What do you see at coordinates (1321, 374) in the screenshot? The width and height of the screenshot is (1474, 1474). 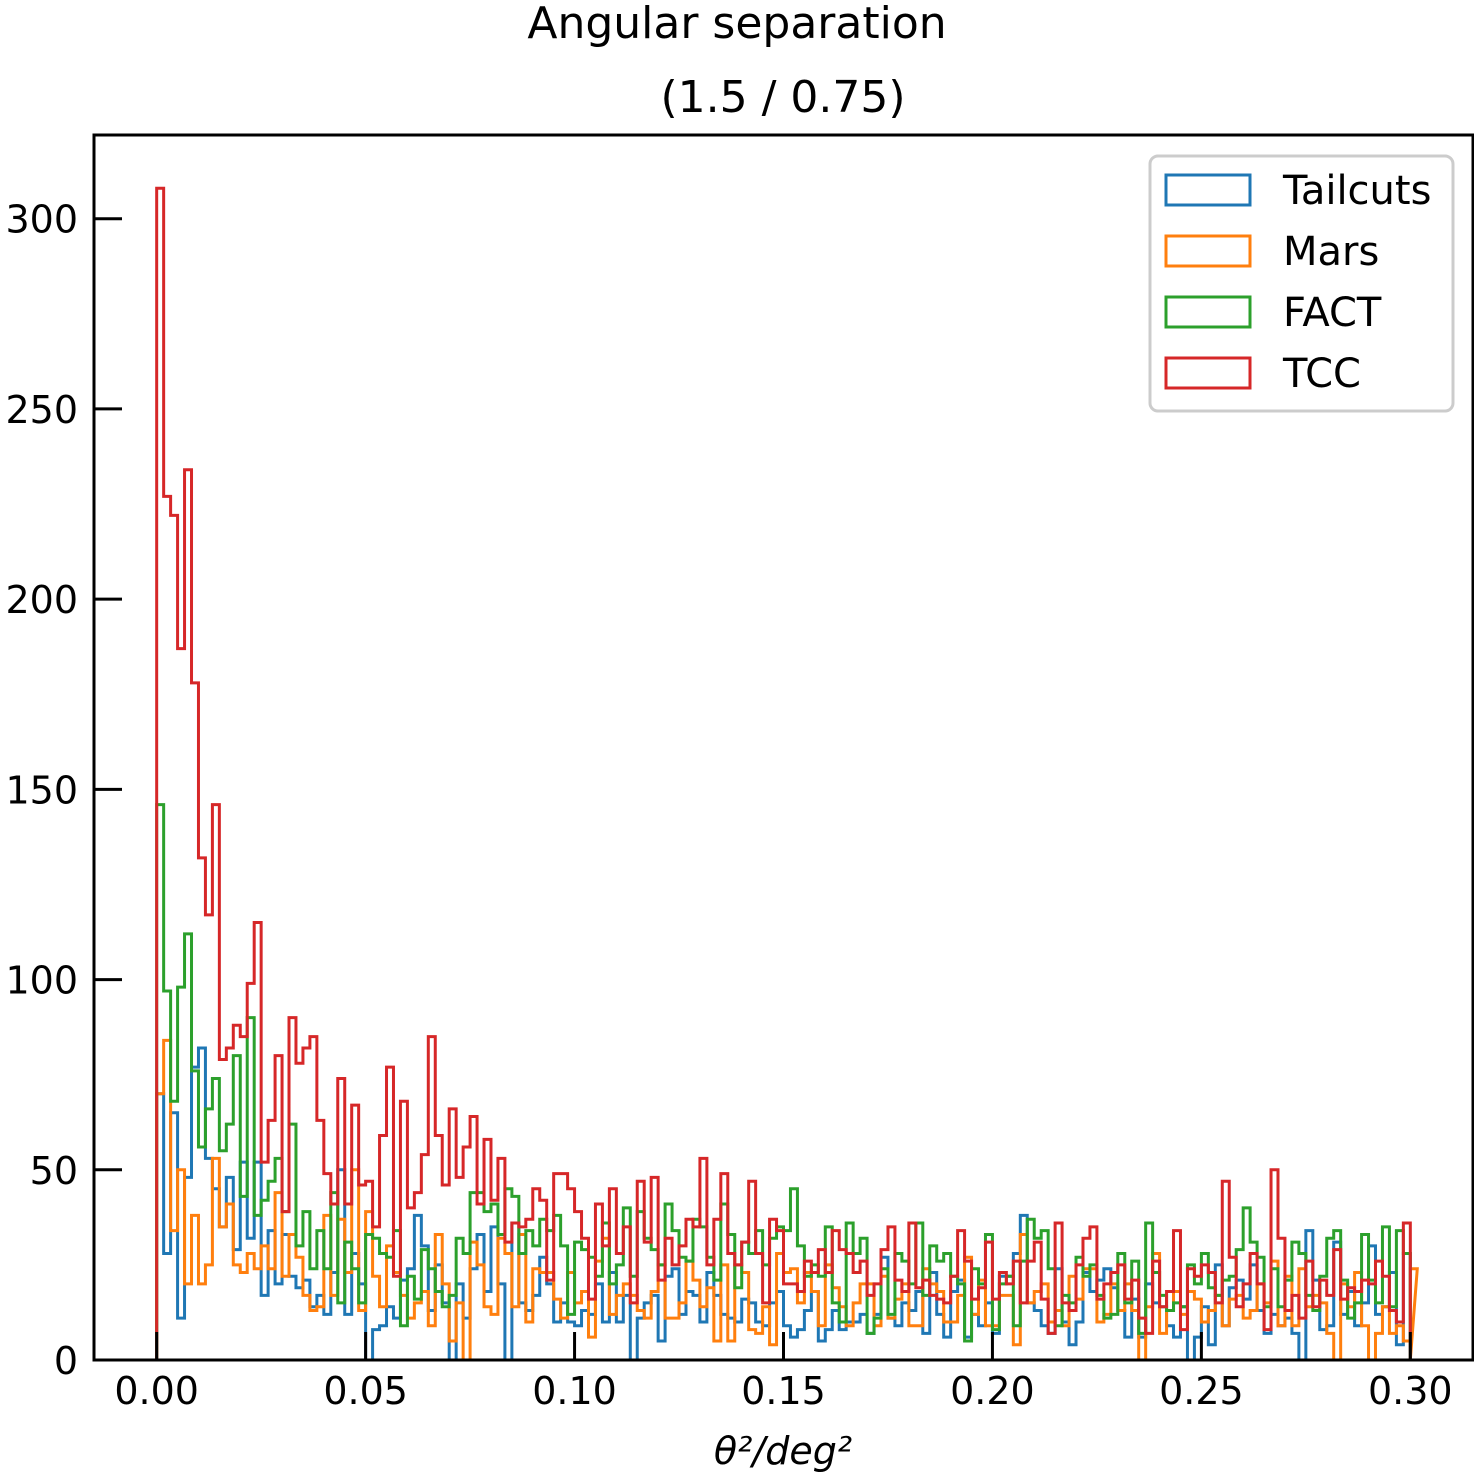 I see `legend-label-tcc: TCC` at bounding box center [1321, 374].